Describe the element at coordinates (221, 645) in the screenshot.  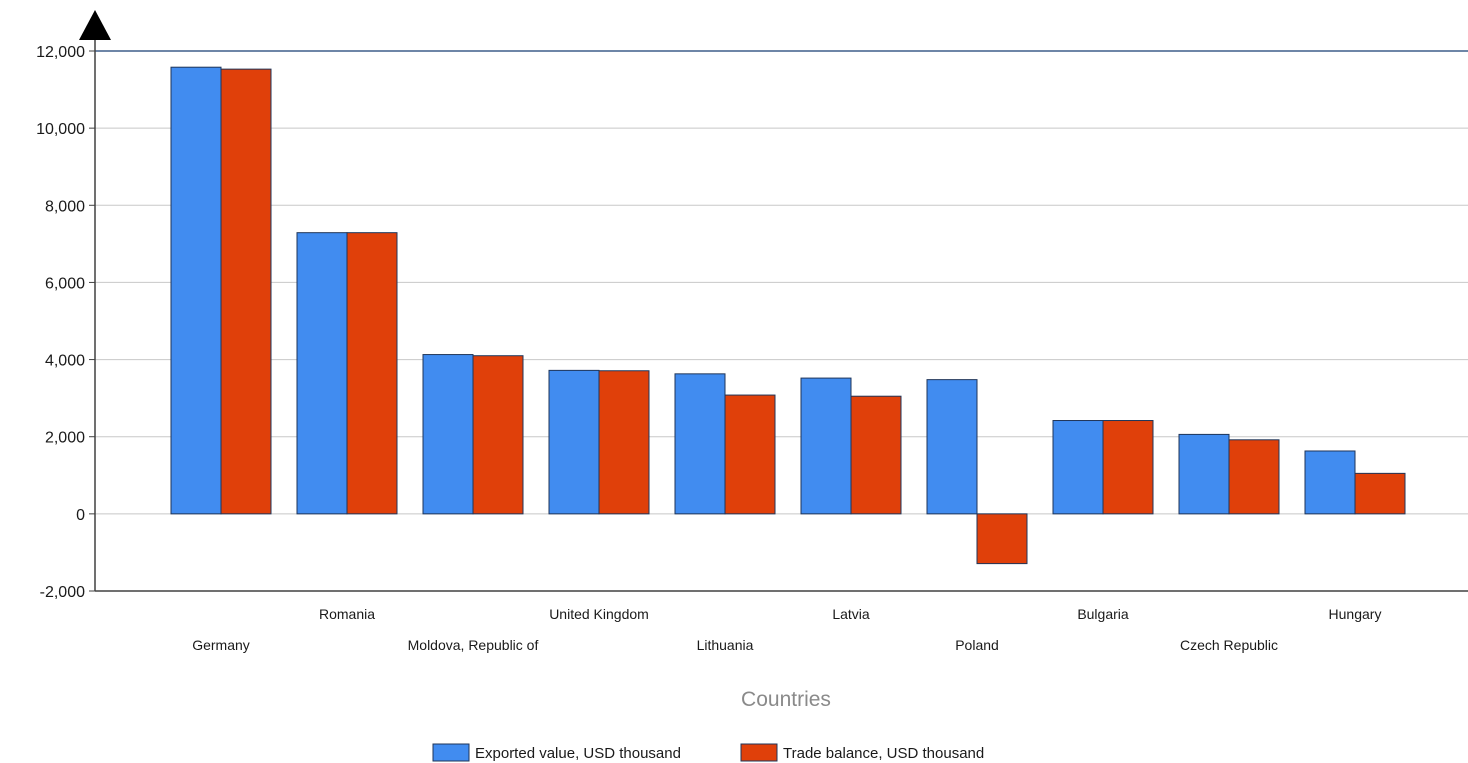
I see `x-category-label: Germany` at that location.